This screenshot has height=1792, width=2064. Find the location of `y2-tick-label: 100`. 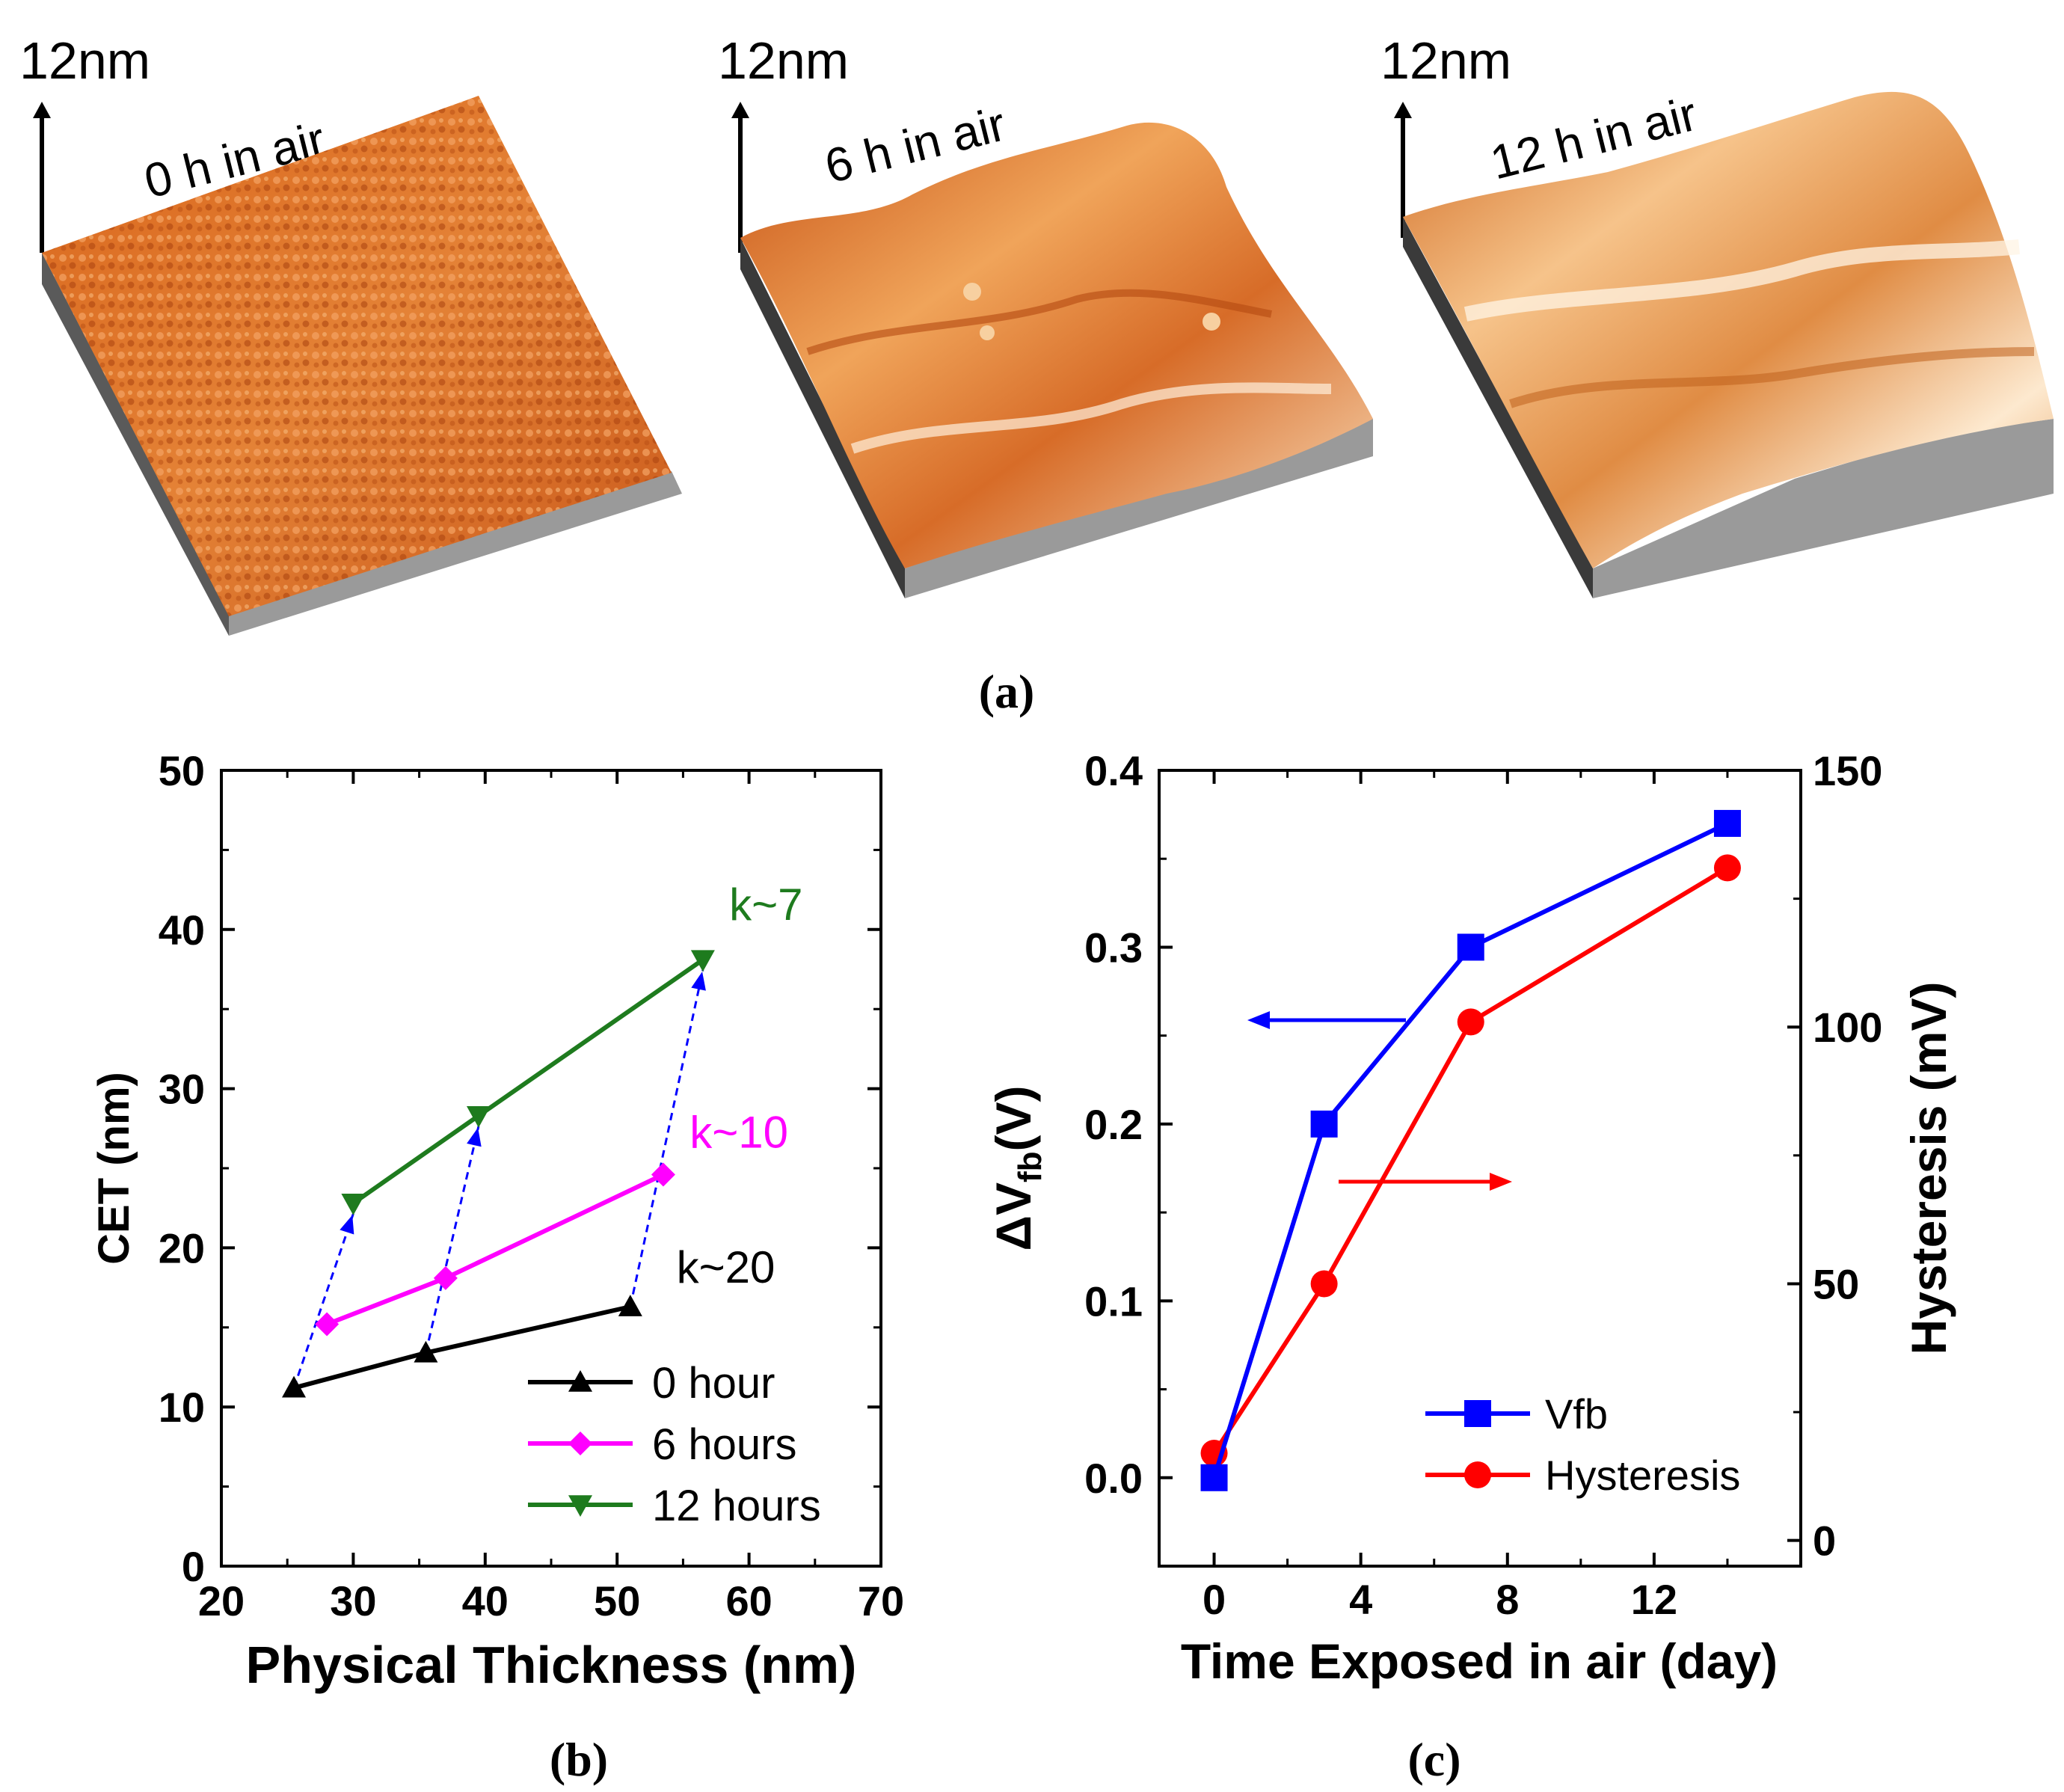

y2-tick-label: 100 is located at coordinates (1847, 1027).